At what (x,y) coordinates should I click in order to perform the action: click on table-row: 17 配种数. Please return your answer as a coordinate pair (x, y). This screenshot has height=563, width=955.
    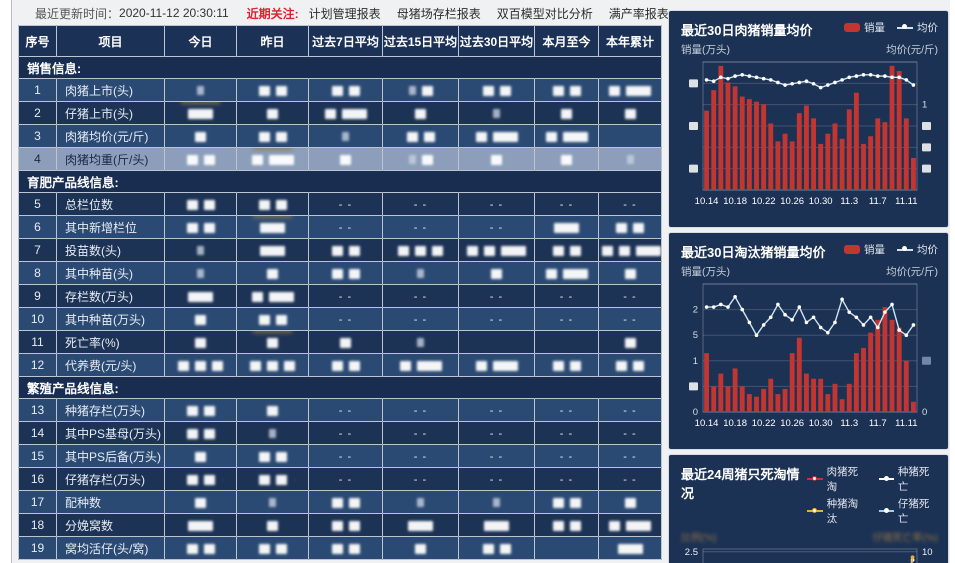
    Looking at the image, I should click on (340, 502).